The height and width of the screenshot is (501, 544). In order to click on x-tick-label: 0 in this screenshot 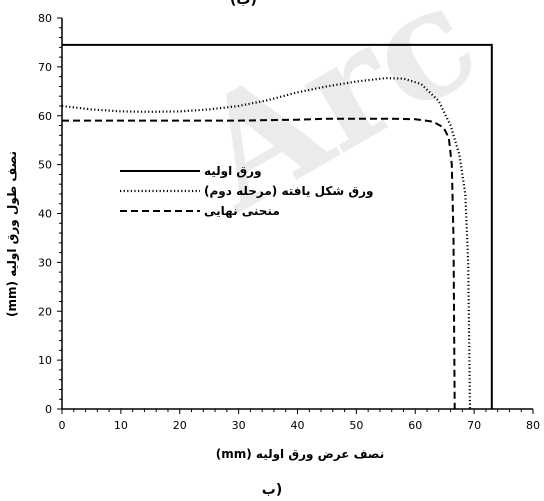, I will do `click(62, 425)`.